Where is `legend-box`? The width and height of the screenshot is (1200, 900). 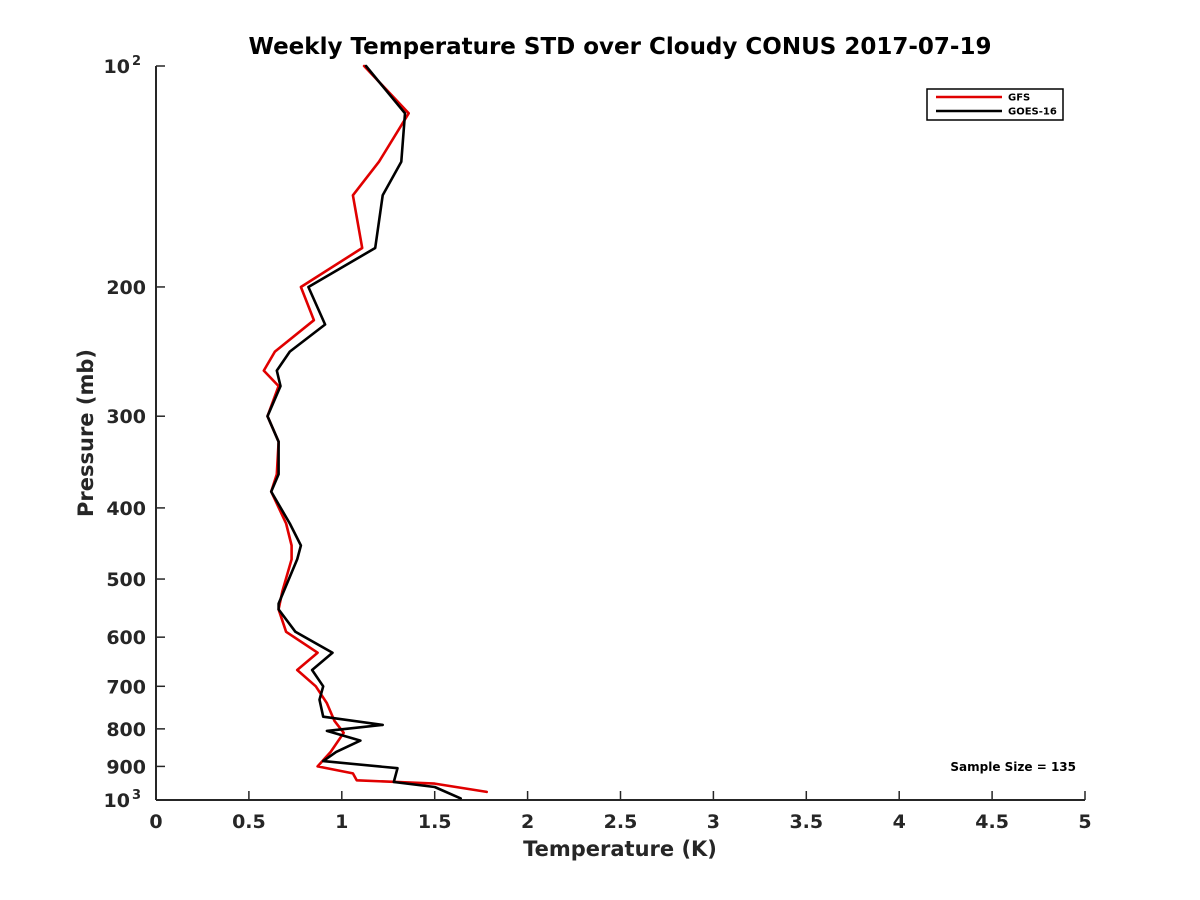 legend-box is located at coordinates (995, 104).